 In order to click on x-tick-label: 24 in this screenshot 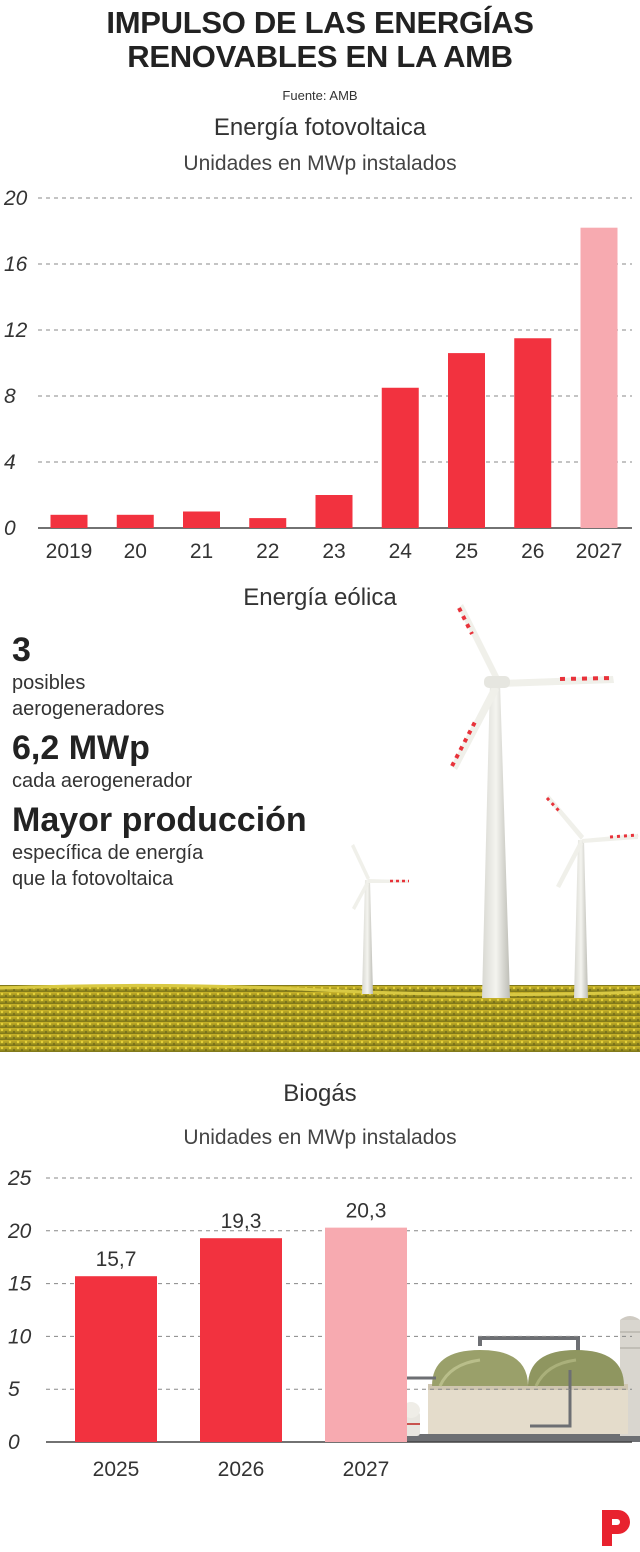, I will do `click(401, 551)`.